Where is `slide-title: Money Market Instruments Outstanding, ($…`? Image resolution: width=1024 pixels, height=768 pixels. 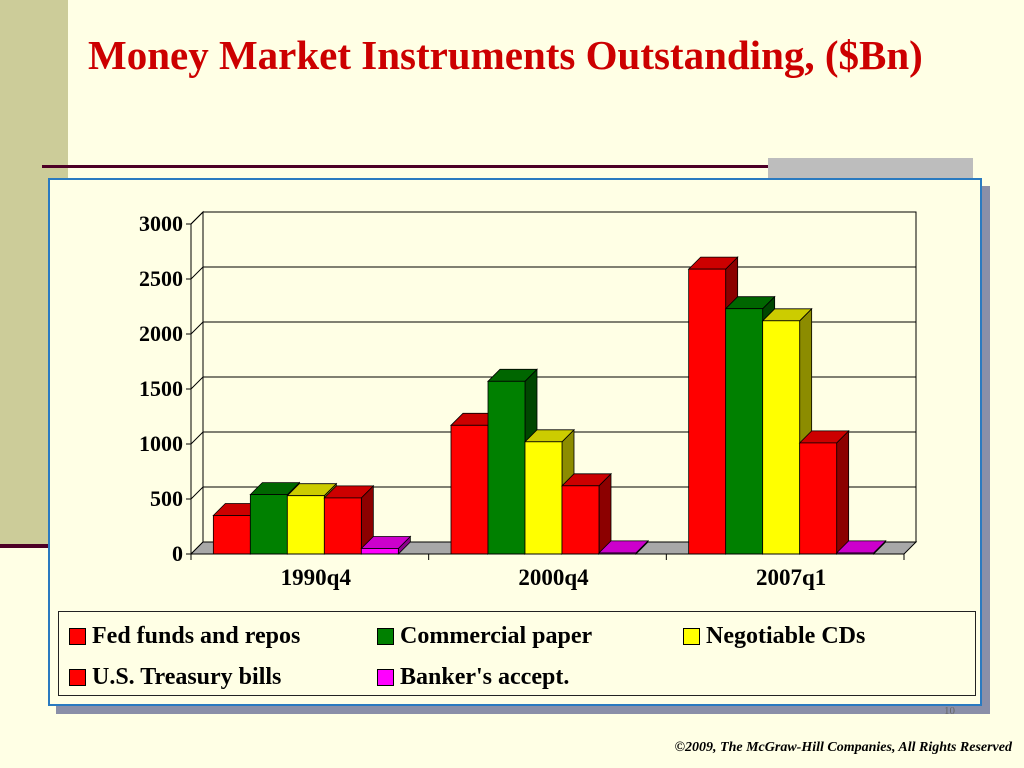
slide-title: Money Market Instruments Outstanding, ($… is located at coordinates (505, 55).